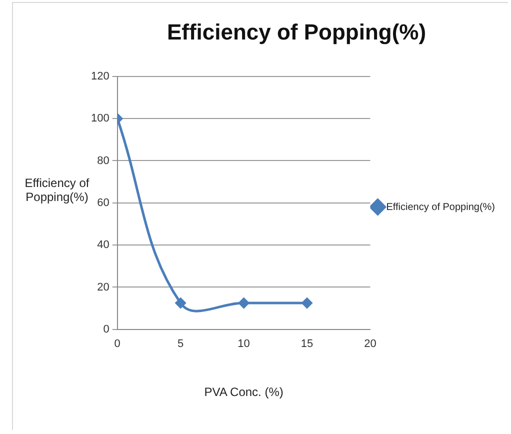  What do you see at coordinates (370, 344) in the screenshot?
I see `x-tick-label: 20` at bounding box center [370, 344].